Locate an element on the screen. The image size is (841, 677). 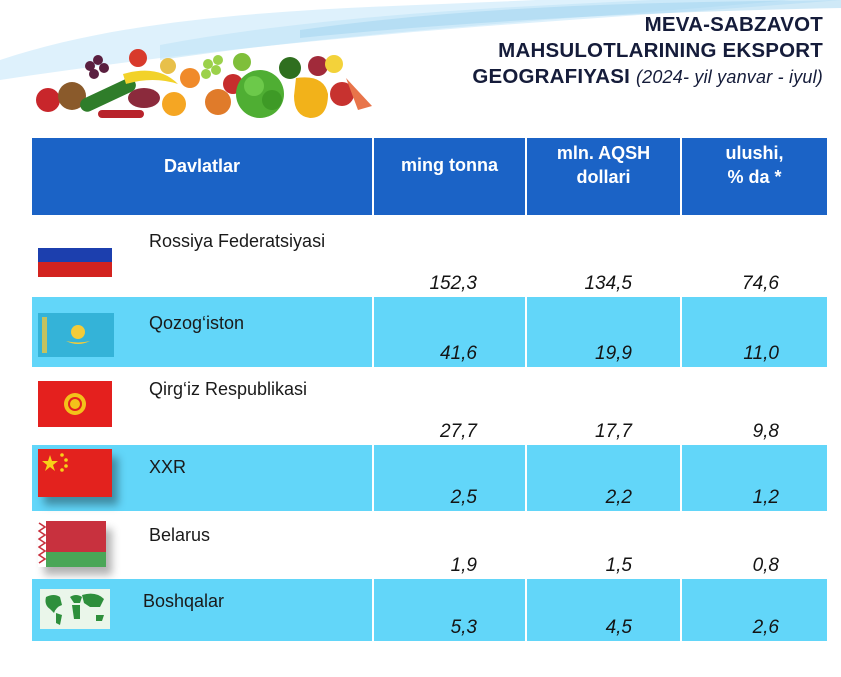
table-row: Boshqalar 5,3 4,5 2,6 is located at coordinates (429, 610).